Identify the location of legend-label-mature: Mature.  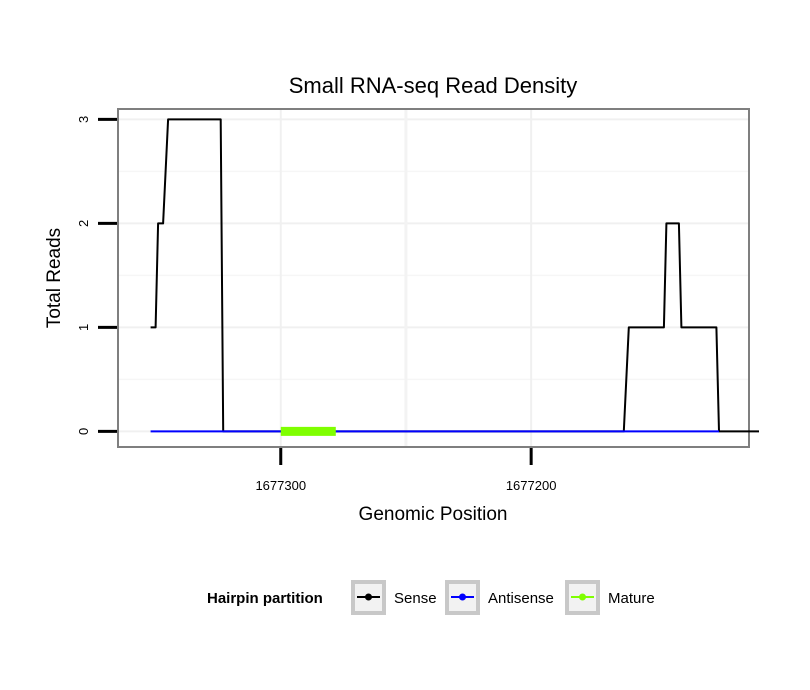
(631, 598).